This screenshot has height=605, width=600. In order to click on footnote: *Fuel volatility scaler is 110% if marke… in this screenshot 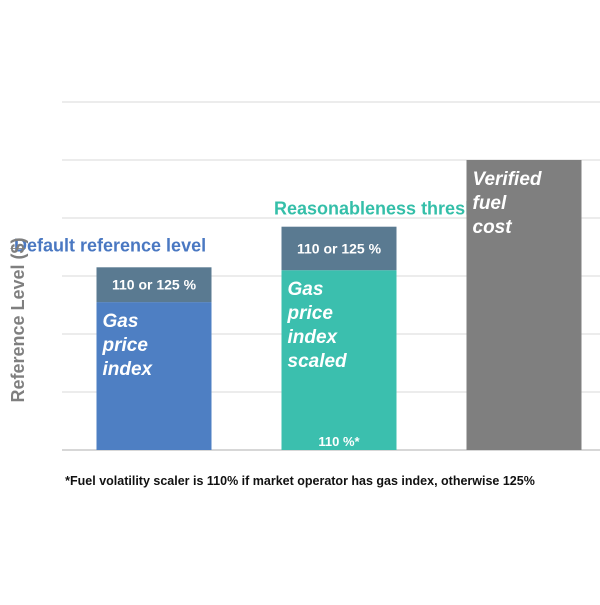, I will do `click(300, 481)`.